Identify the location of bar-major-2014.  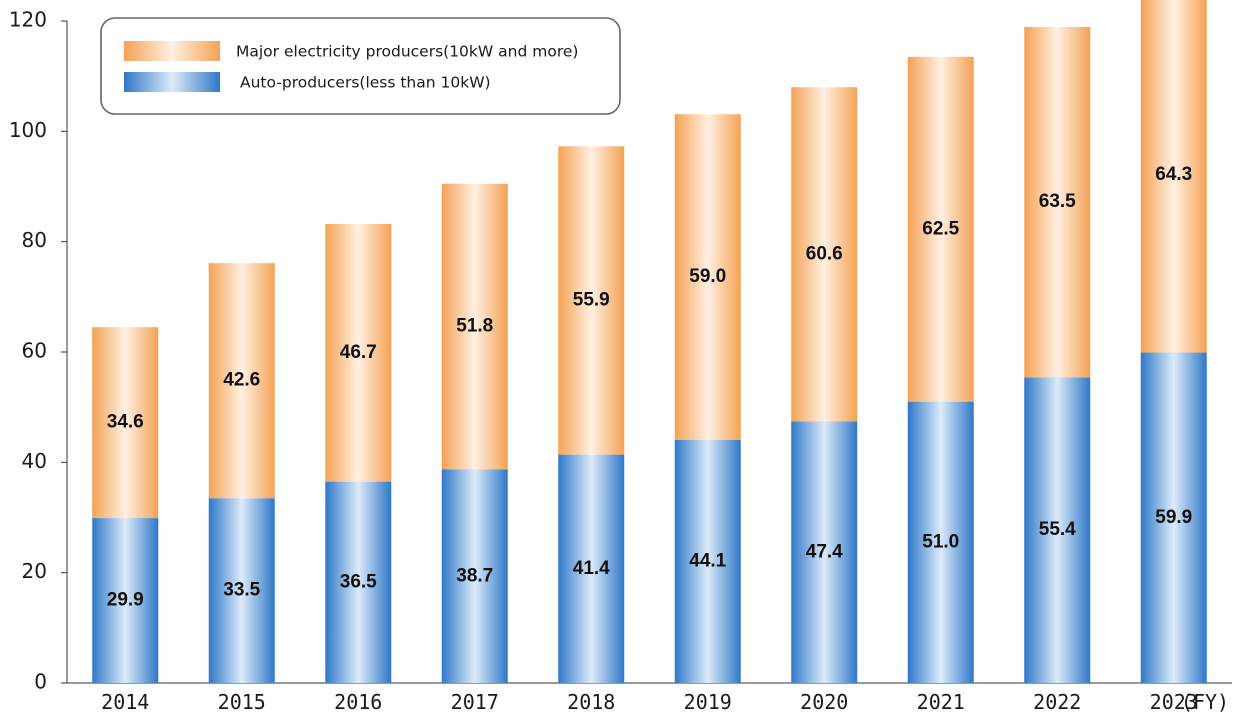
(125, 423).